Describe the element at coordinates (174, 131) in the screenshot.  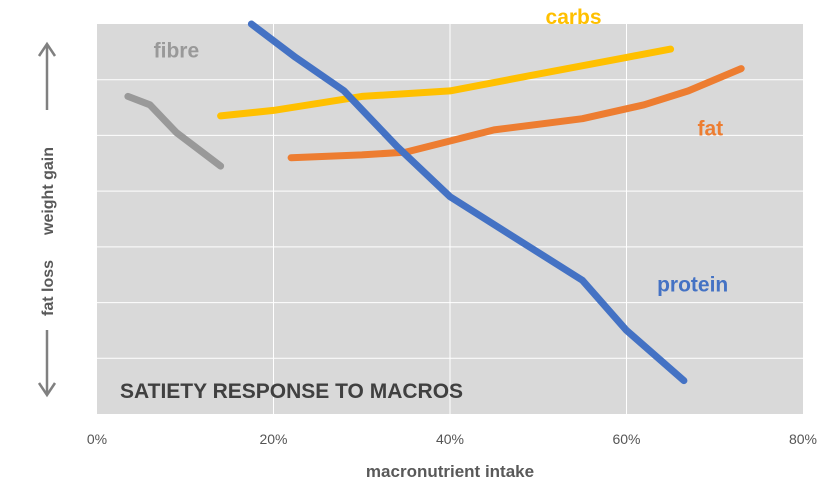
I see `series-line-fibre` at that location.